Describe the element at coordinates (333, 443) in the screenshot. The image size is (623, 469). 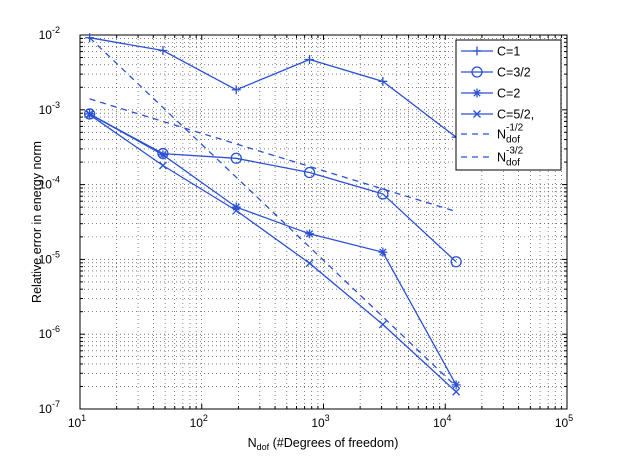
I see `x-axis-label-rest: (#Degrees of freedom)` at that location.